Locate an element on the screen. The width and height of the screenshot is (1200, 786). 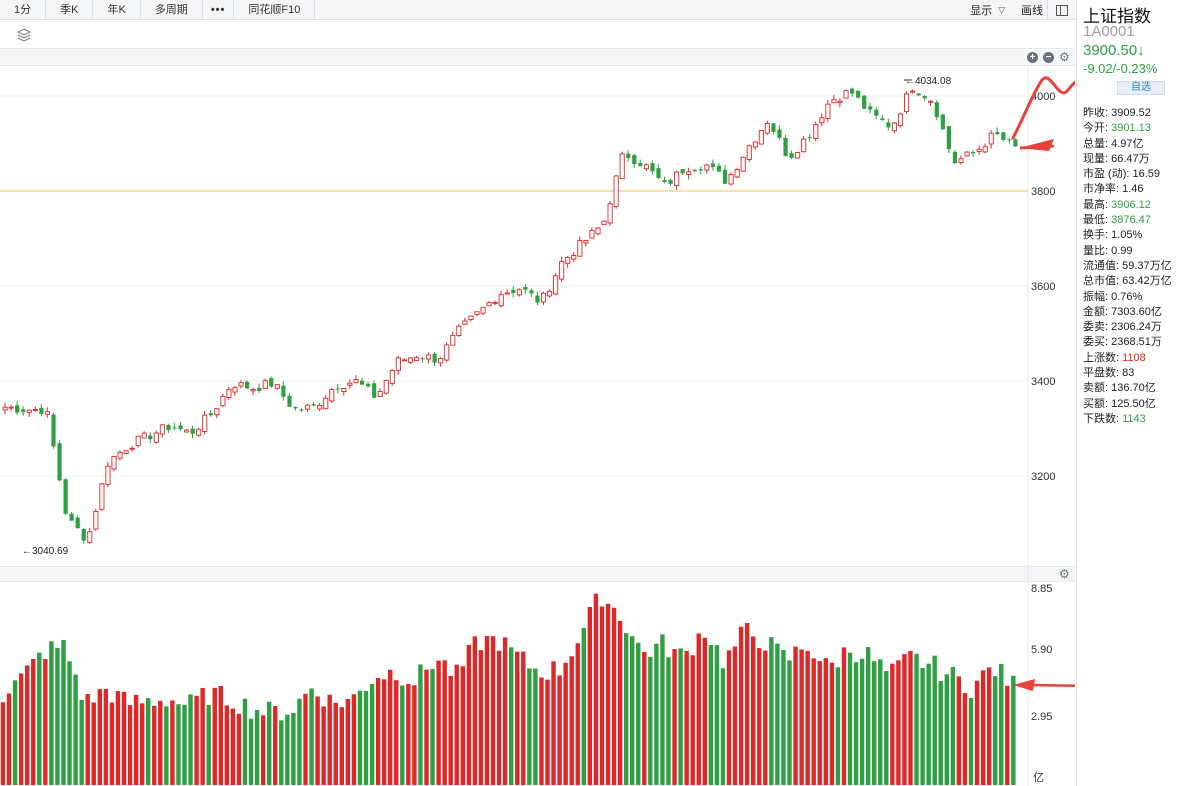
stat-label: 平盘数: is located at coordinates (1101, 373).